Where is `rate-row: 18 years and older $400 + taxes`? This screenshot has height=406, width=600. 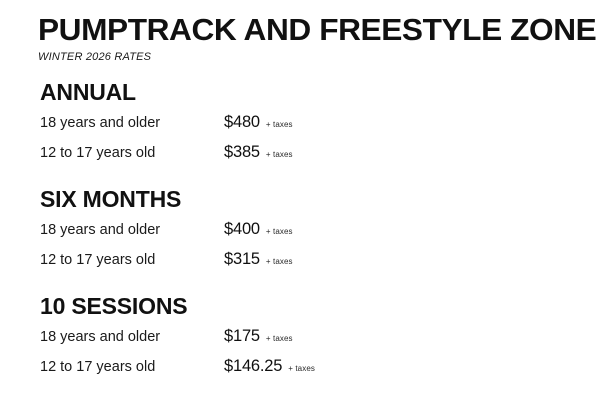 rate-row: 18 years and older $400 + taxes is located at coordinates (310, 235).